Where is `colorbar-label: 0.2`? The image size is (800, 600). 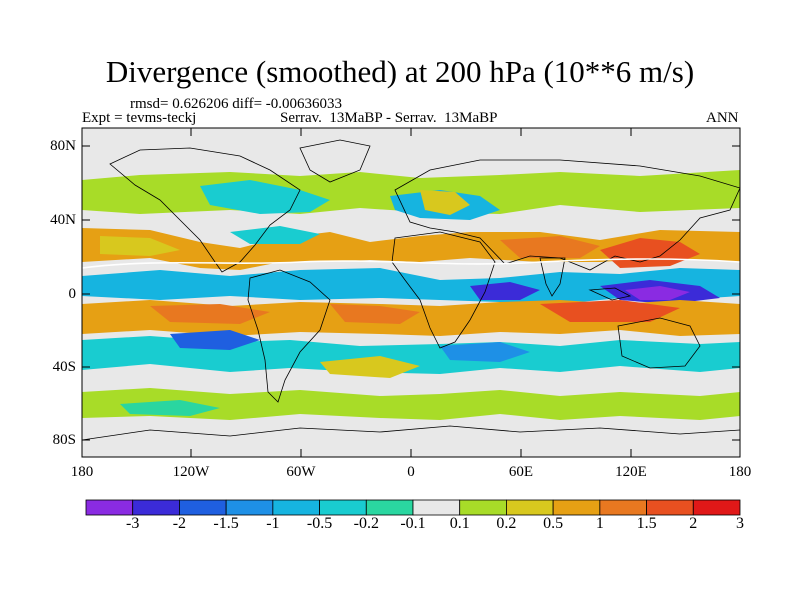
colorbar-label: 0.2 is located at coordinates (506, 523).